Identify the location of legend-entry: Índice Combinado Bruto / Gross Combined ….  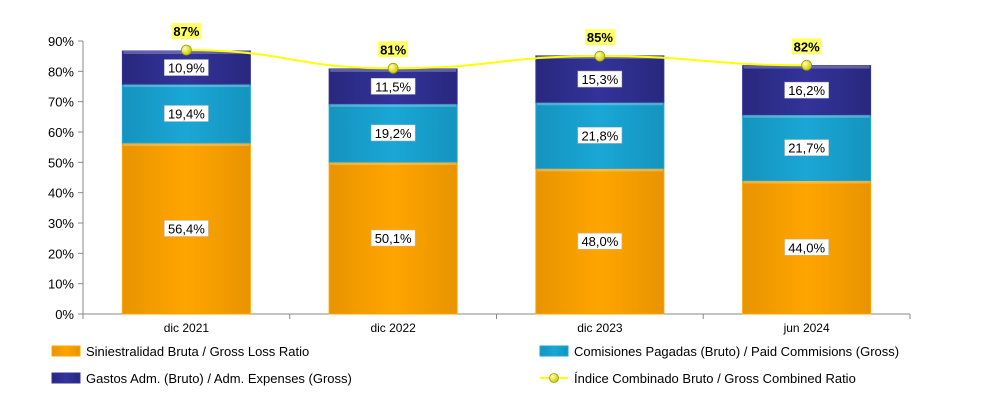
(715, 378).